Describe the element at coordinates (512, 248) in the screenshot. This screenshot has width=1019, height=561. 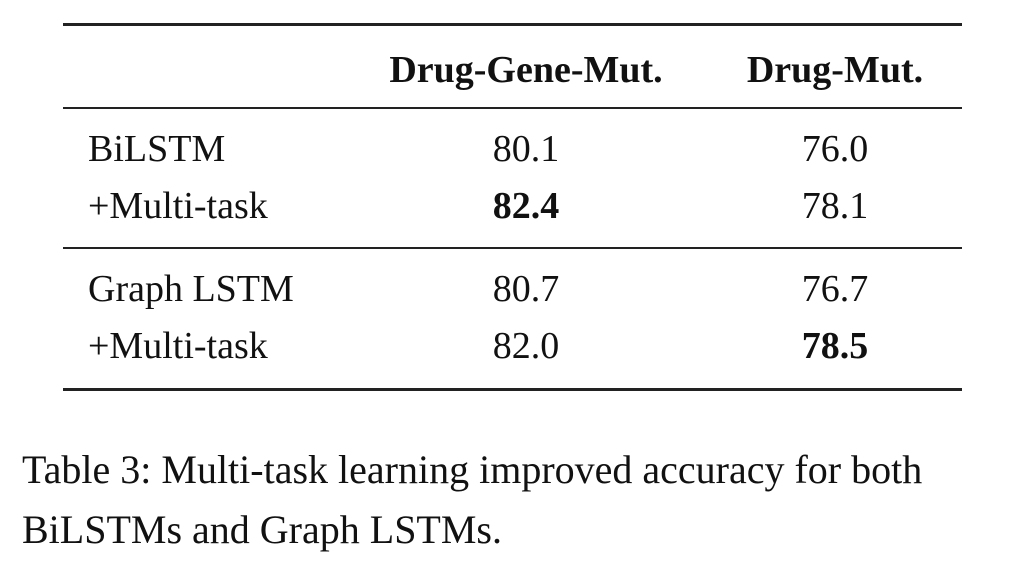
I see `group-rule` at that location.